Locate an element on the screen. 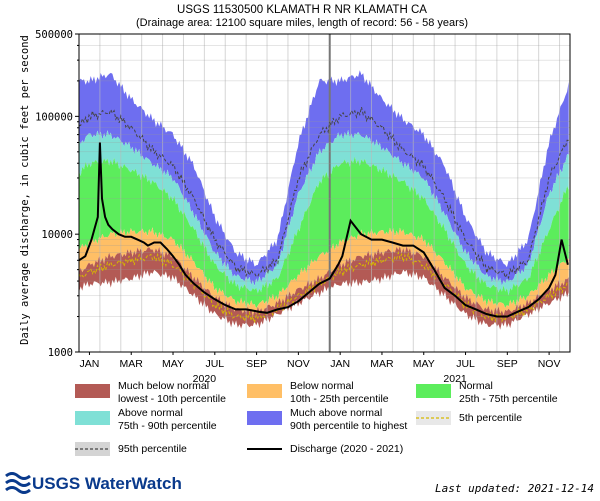 The width and height of the screenshot is (600, 501). y-tick-label: 100000 is located at coordinates (54, 117).